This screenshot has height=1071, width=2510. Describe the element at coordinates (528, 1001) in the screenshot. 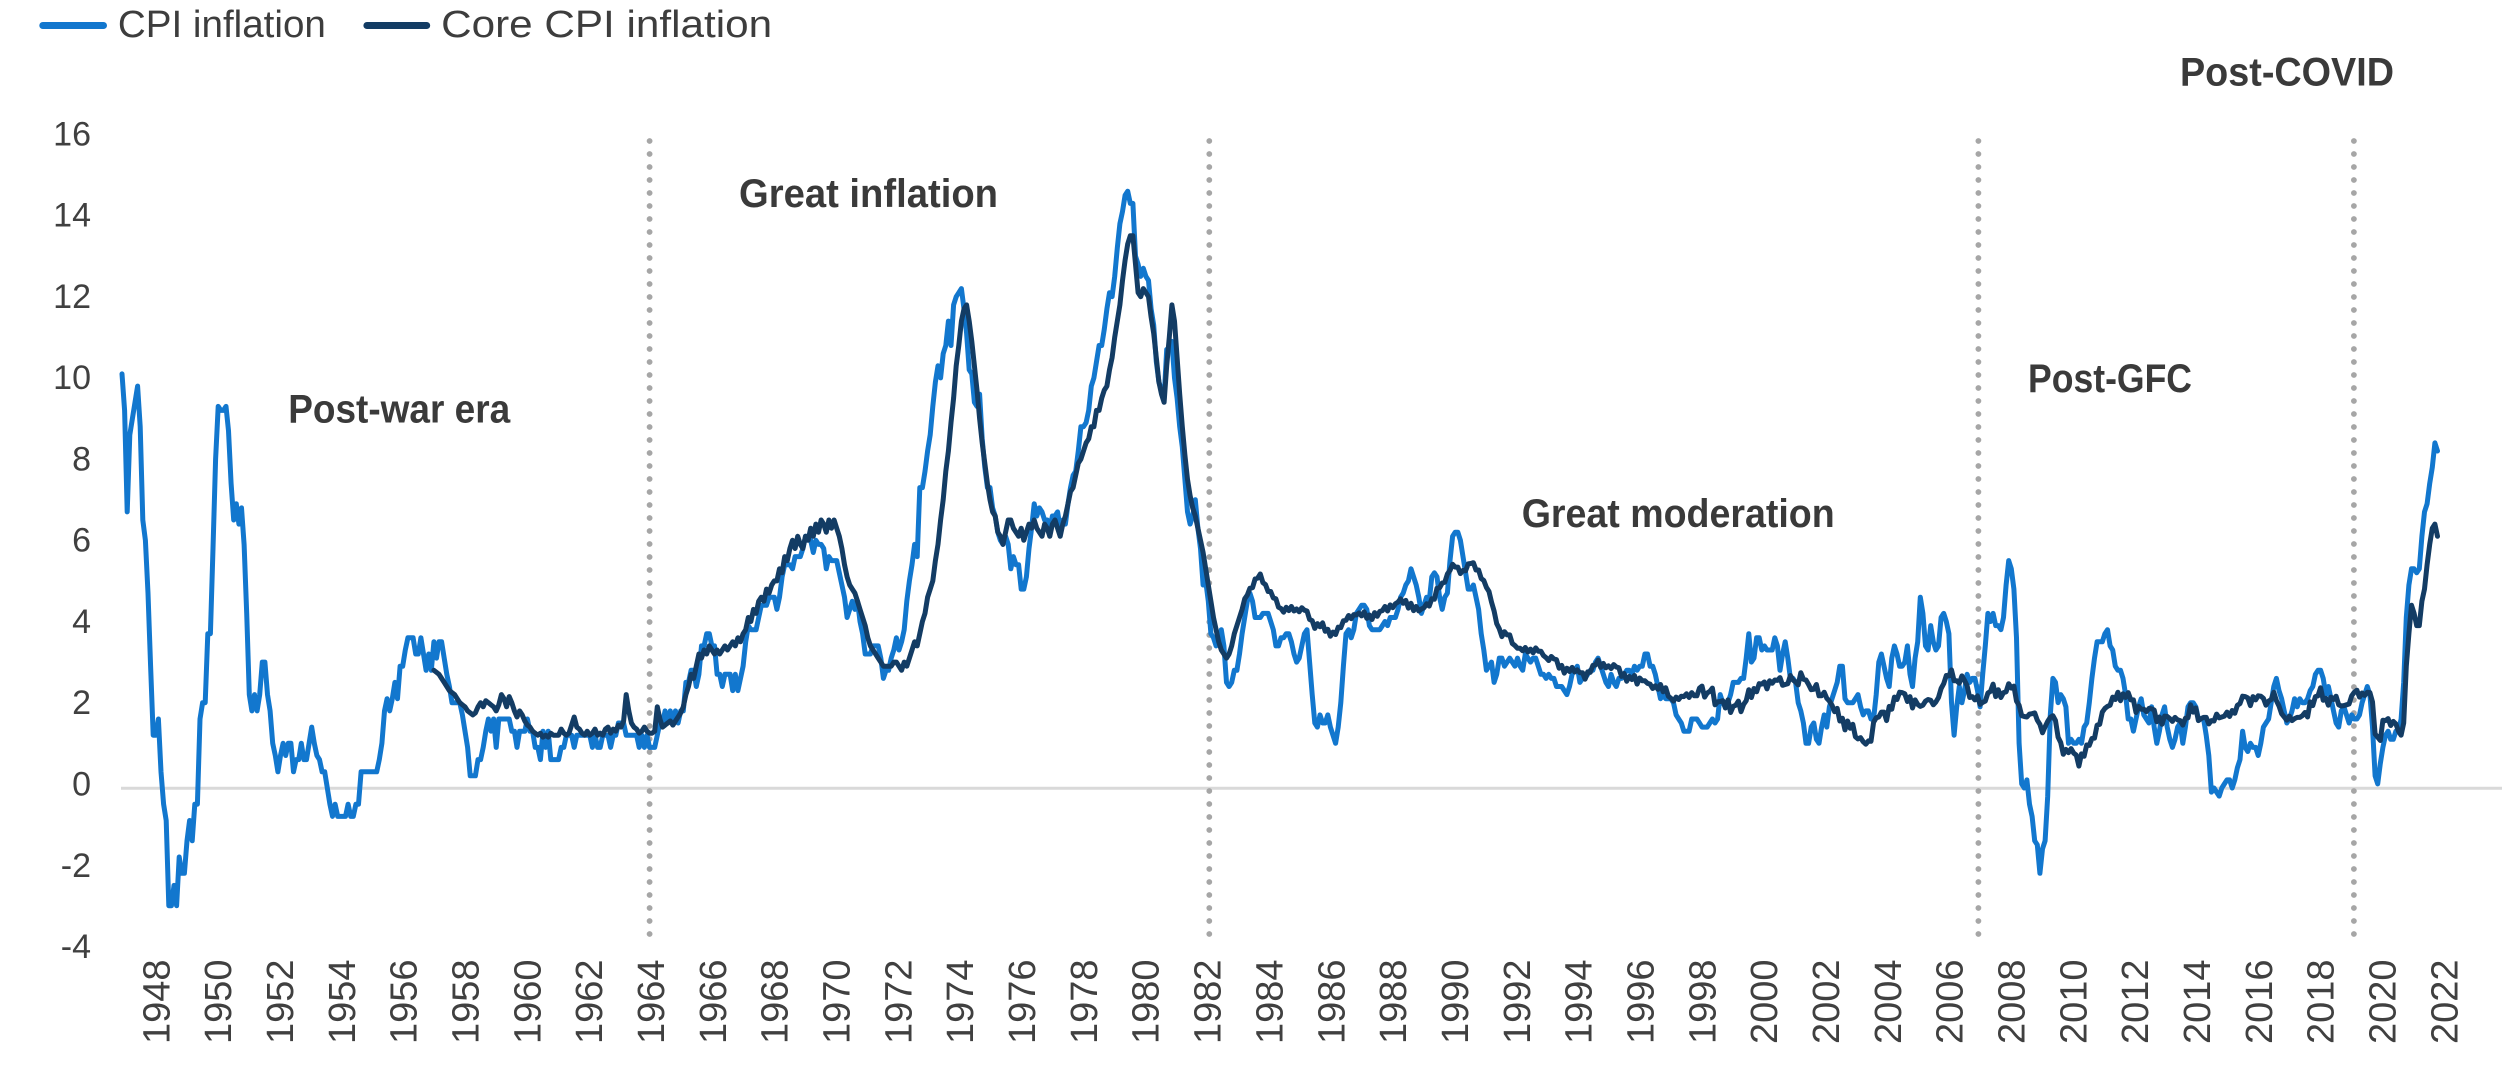

I see `svg-text: 1960` at that location.